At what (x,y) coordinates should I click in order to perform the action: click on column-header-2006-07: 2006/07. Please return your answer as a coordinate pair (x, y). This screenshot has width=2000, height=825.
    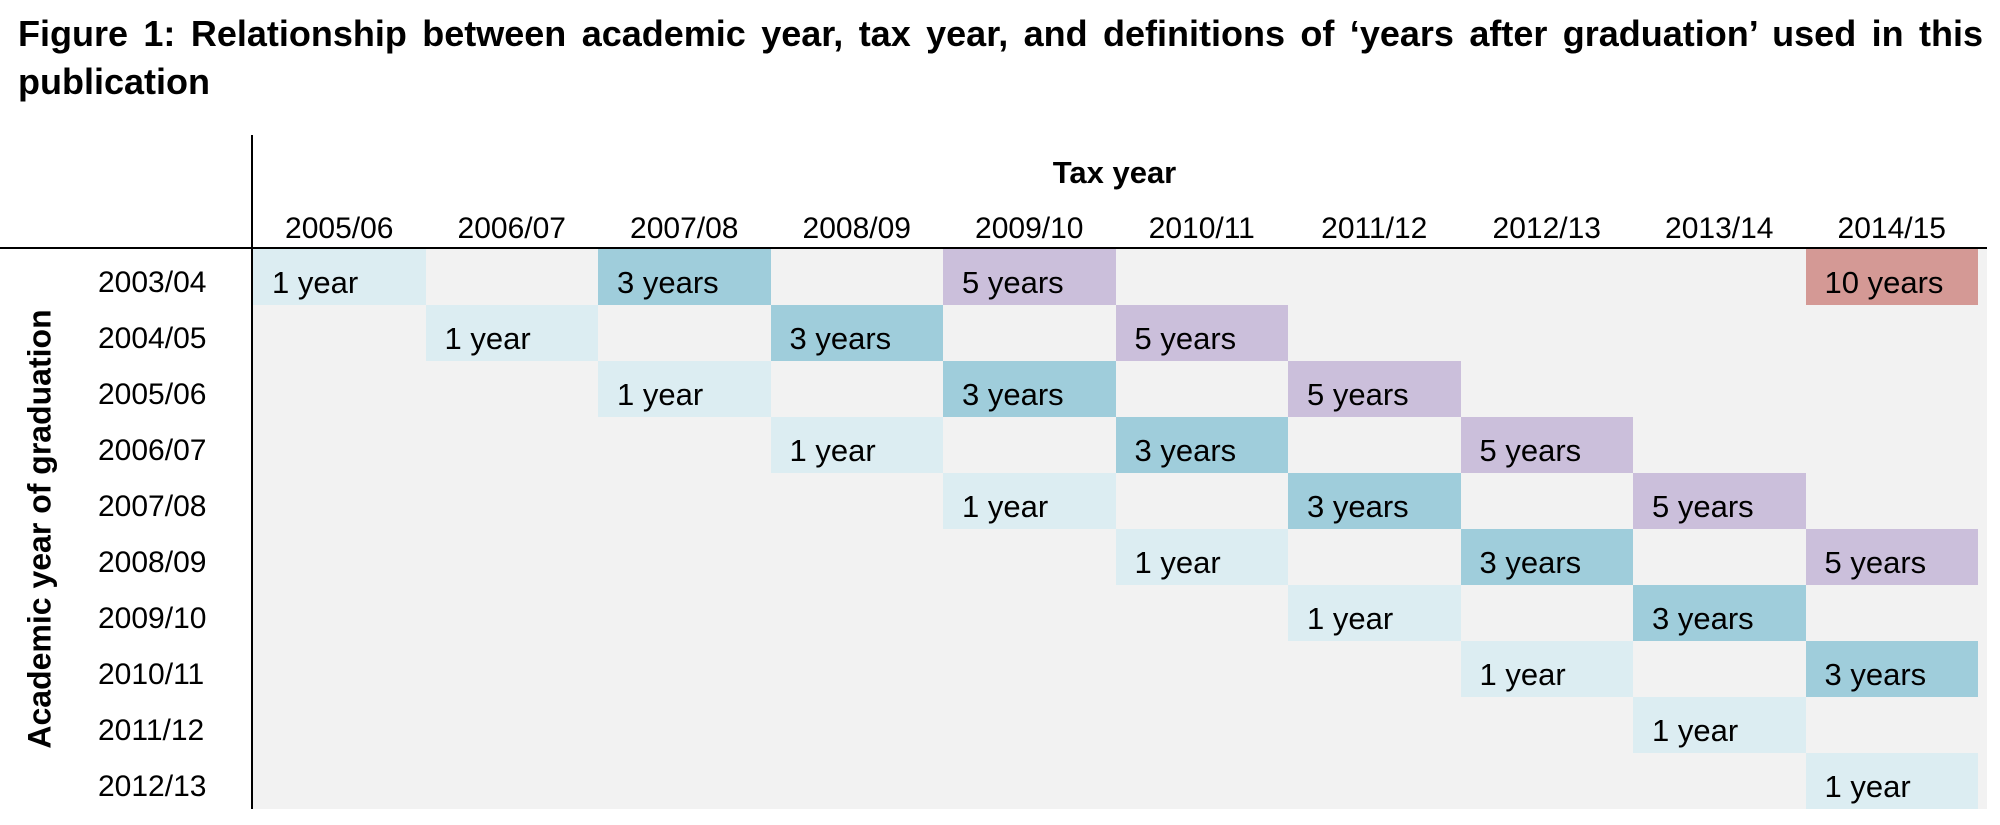
    Looking at the image, I should click on (511, 228).